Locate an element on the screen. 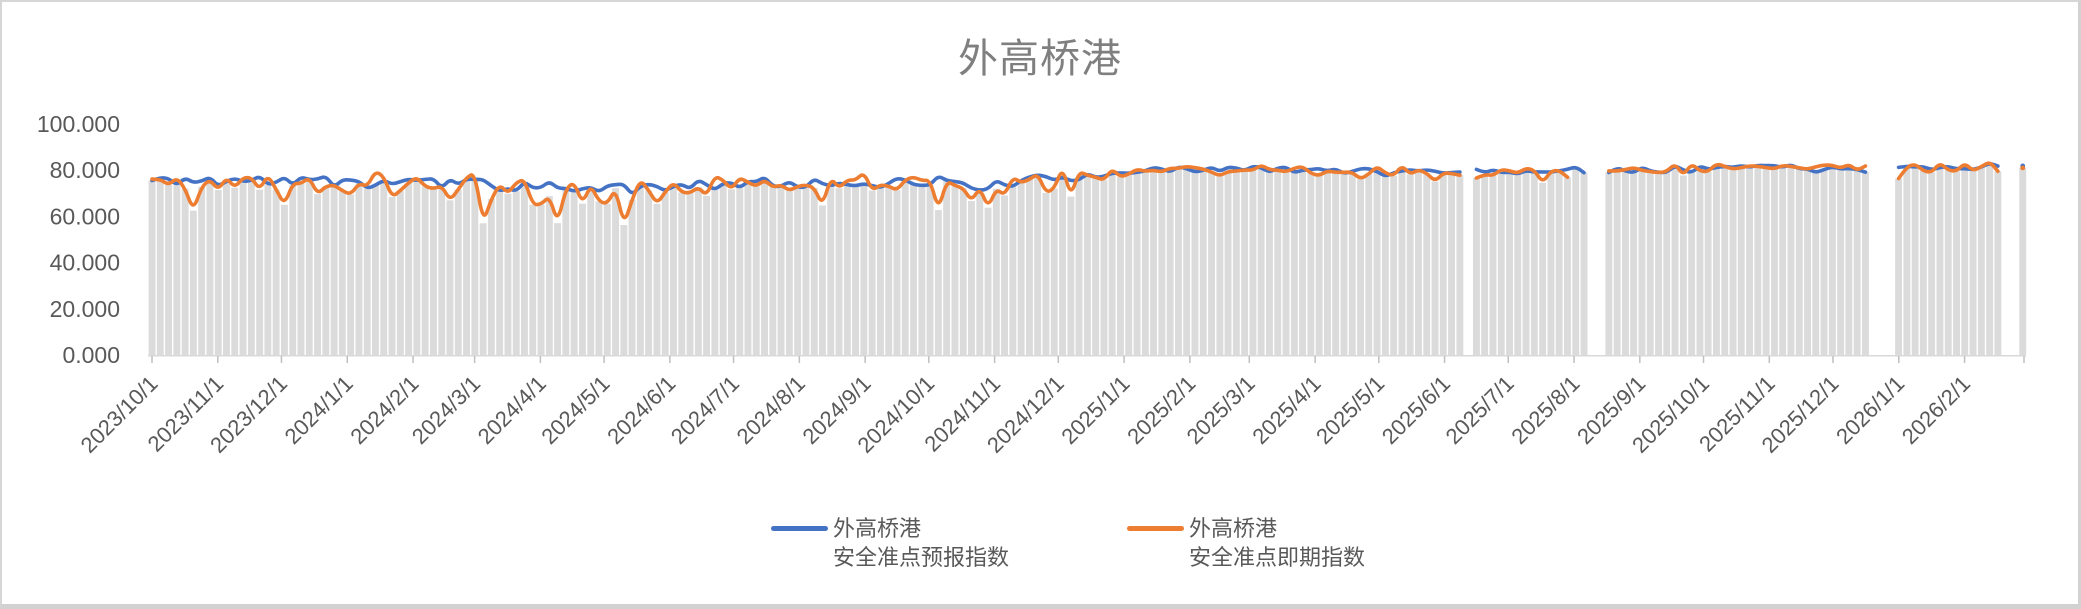  x-tick-label: 2026/2/1 is located at coordinates (1936, 410).